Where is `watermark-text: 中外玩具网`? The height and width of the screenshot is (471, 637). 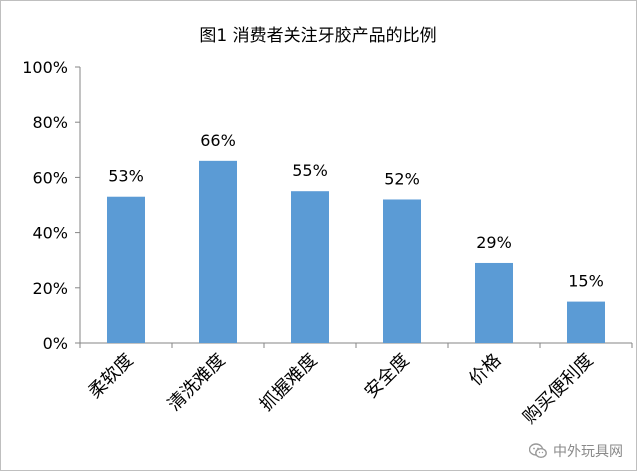
watermark-text: 中外玩具网 is located at coordinates (588, 452).